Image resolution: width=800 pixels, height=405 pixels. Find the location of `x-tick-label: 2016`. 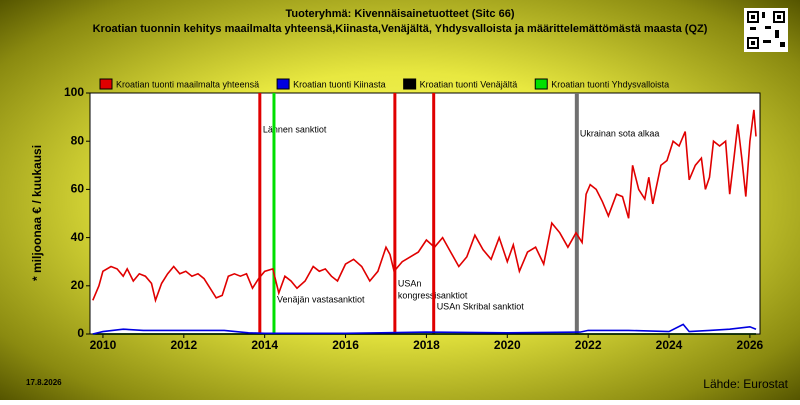

x-tick-label: 2016 is located at coordinates (345, 345).